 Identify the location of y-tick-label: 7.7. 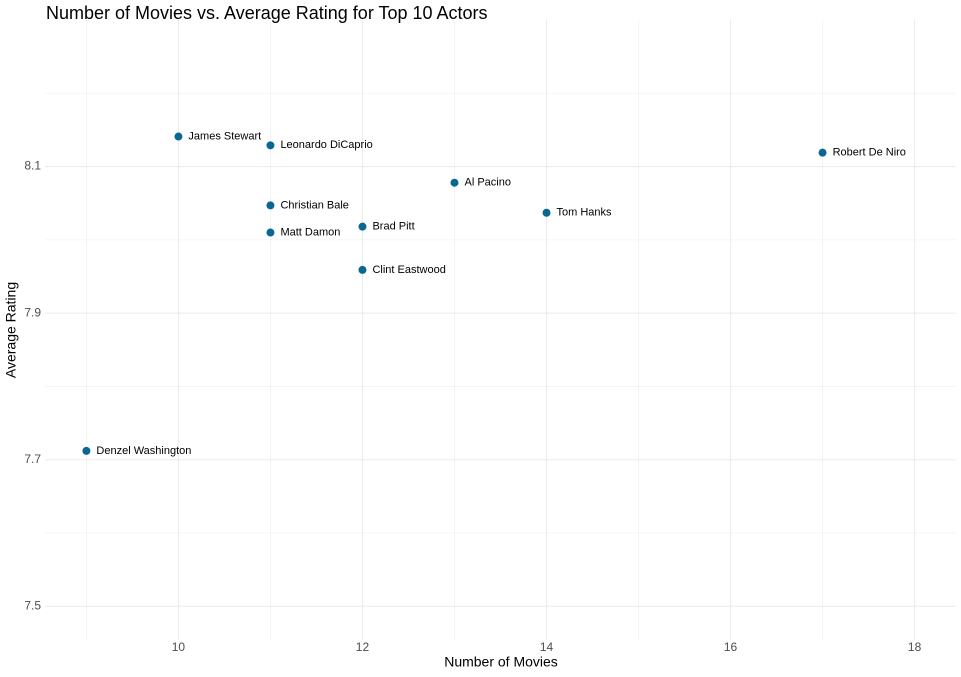
(32, 459).